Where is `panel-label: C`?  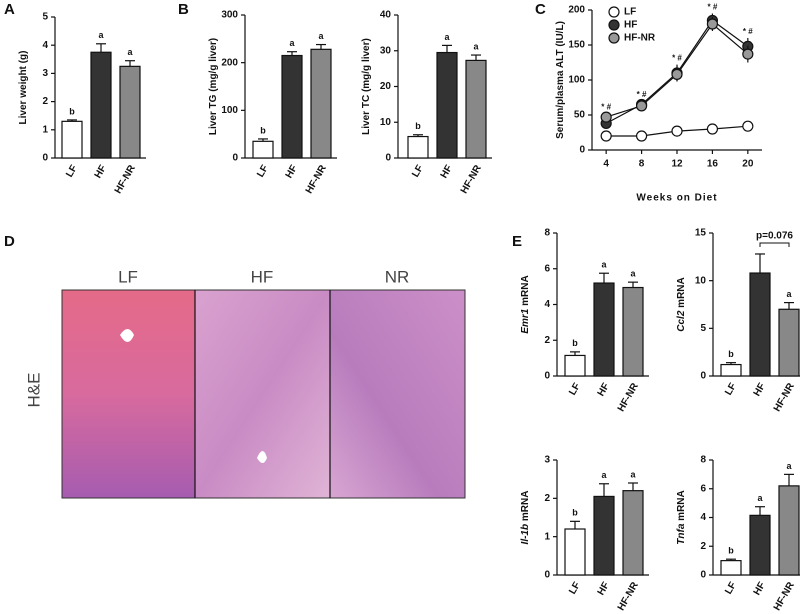
panel-label: C is located at coordinates (540, 9).